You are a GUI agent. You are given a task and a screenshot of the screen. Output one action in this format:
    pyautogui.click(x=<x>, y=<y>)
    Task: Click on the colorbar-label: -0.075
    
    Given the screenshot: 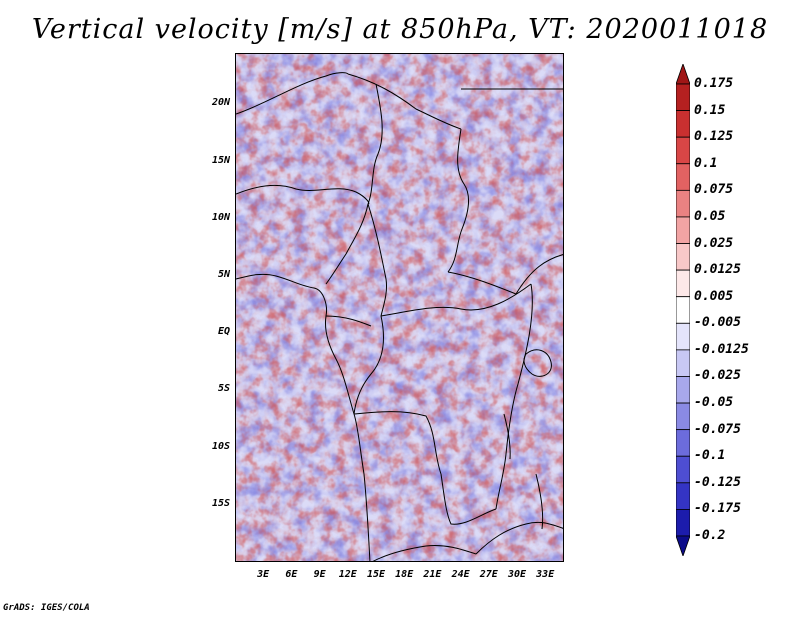 What is the action you would take?
    pyautogui.click(x=717, y=429)
    